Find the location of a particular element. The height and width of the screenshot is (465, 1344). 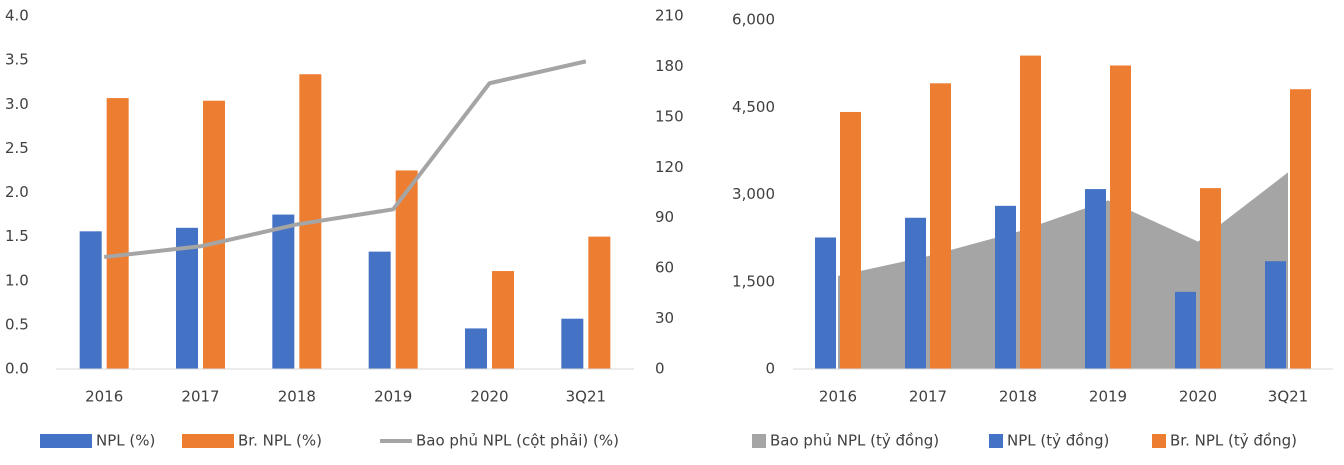

legend-label: Br. NPL (tỷ đồng) is located at coordinates (1233, 441).